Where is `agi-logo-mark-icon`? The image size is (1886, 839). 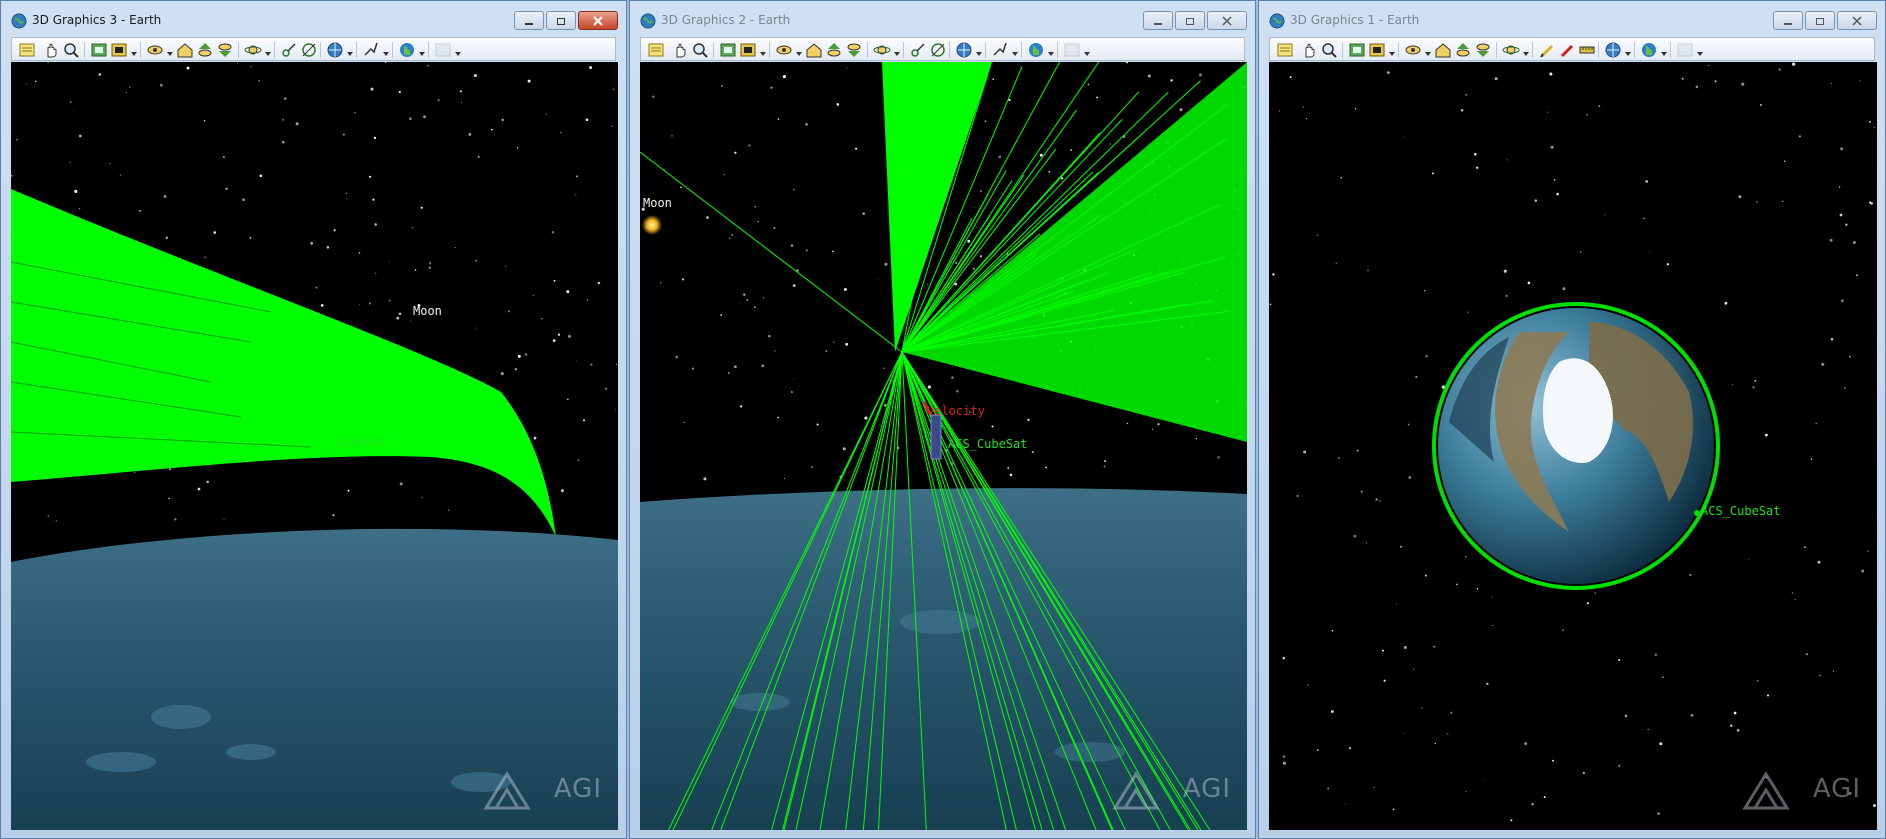
agi-logo-mark-icon is located at coordinates (1766, 790).